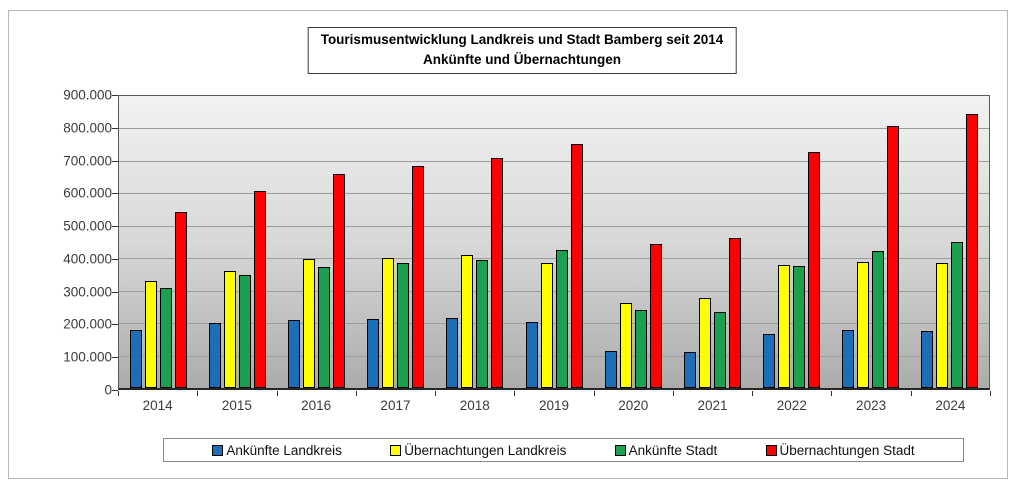  Describe the element at coordinates (497, 273) in the screenshot. I see `bar-ubernachtungen-stadt-2018` at that location.